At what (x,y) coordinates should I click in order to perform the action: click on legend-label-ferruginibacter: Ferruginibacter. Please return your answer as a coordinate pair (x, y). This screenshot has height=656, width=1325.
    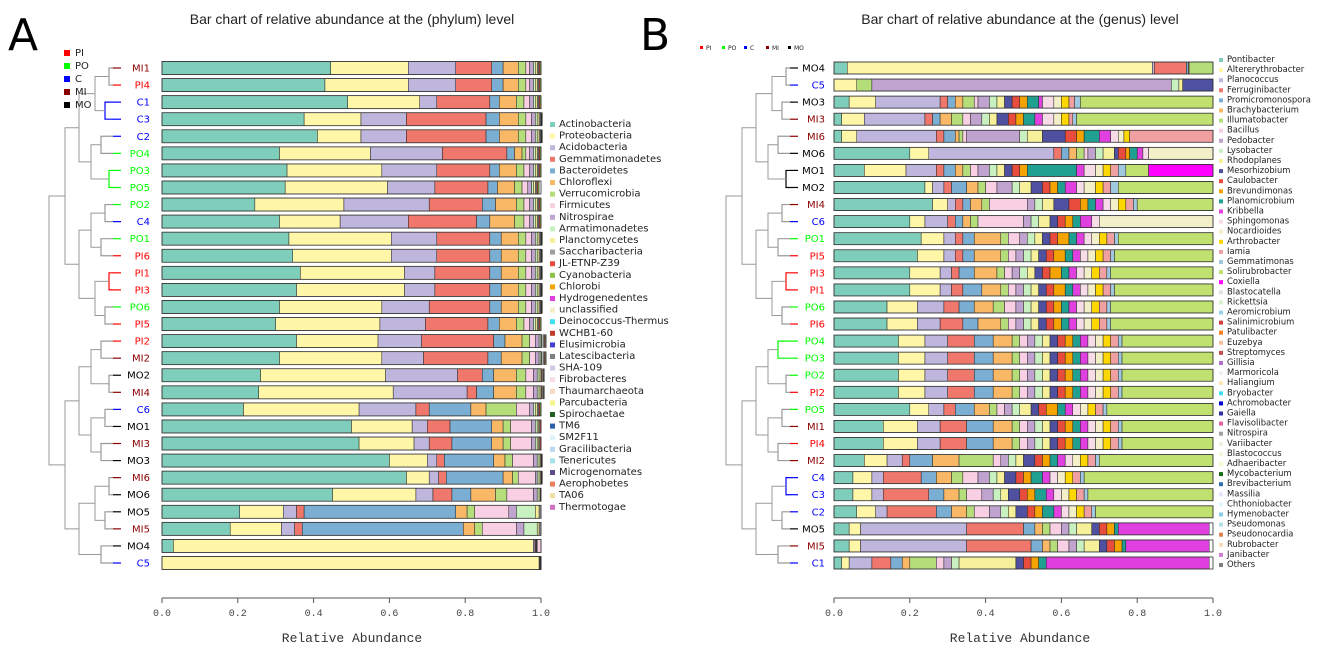
    Looking at the image, I should click on (1259, 89).